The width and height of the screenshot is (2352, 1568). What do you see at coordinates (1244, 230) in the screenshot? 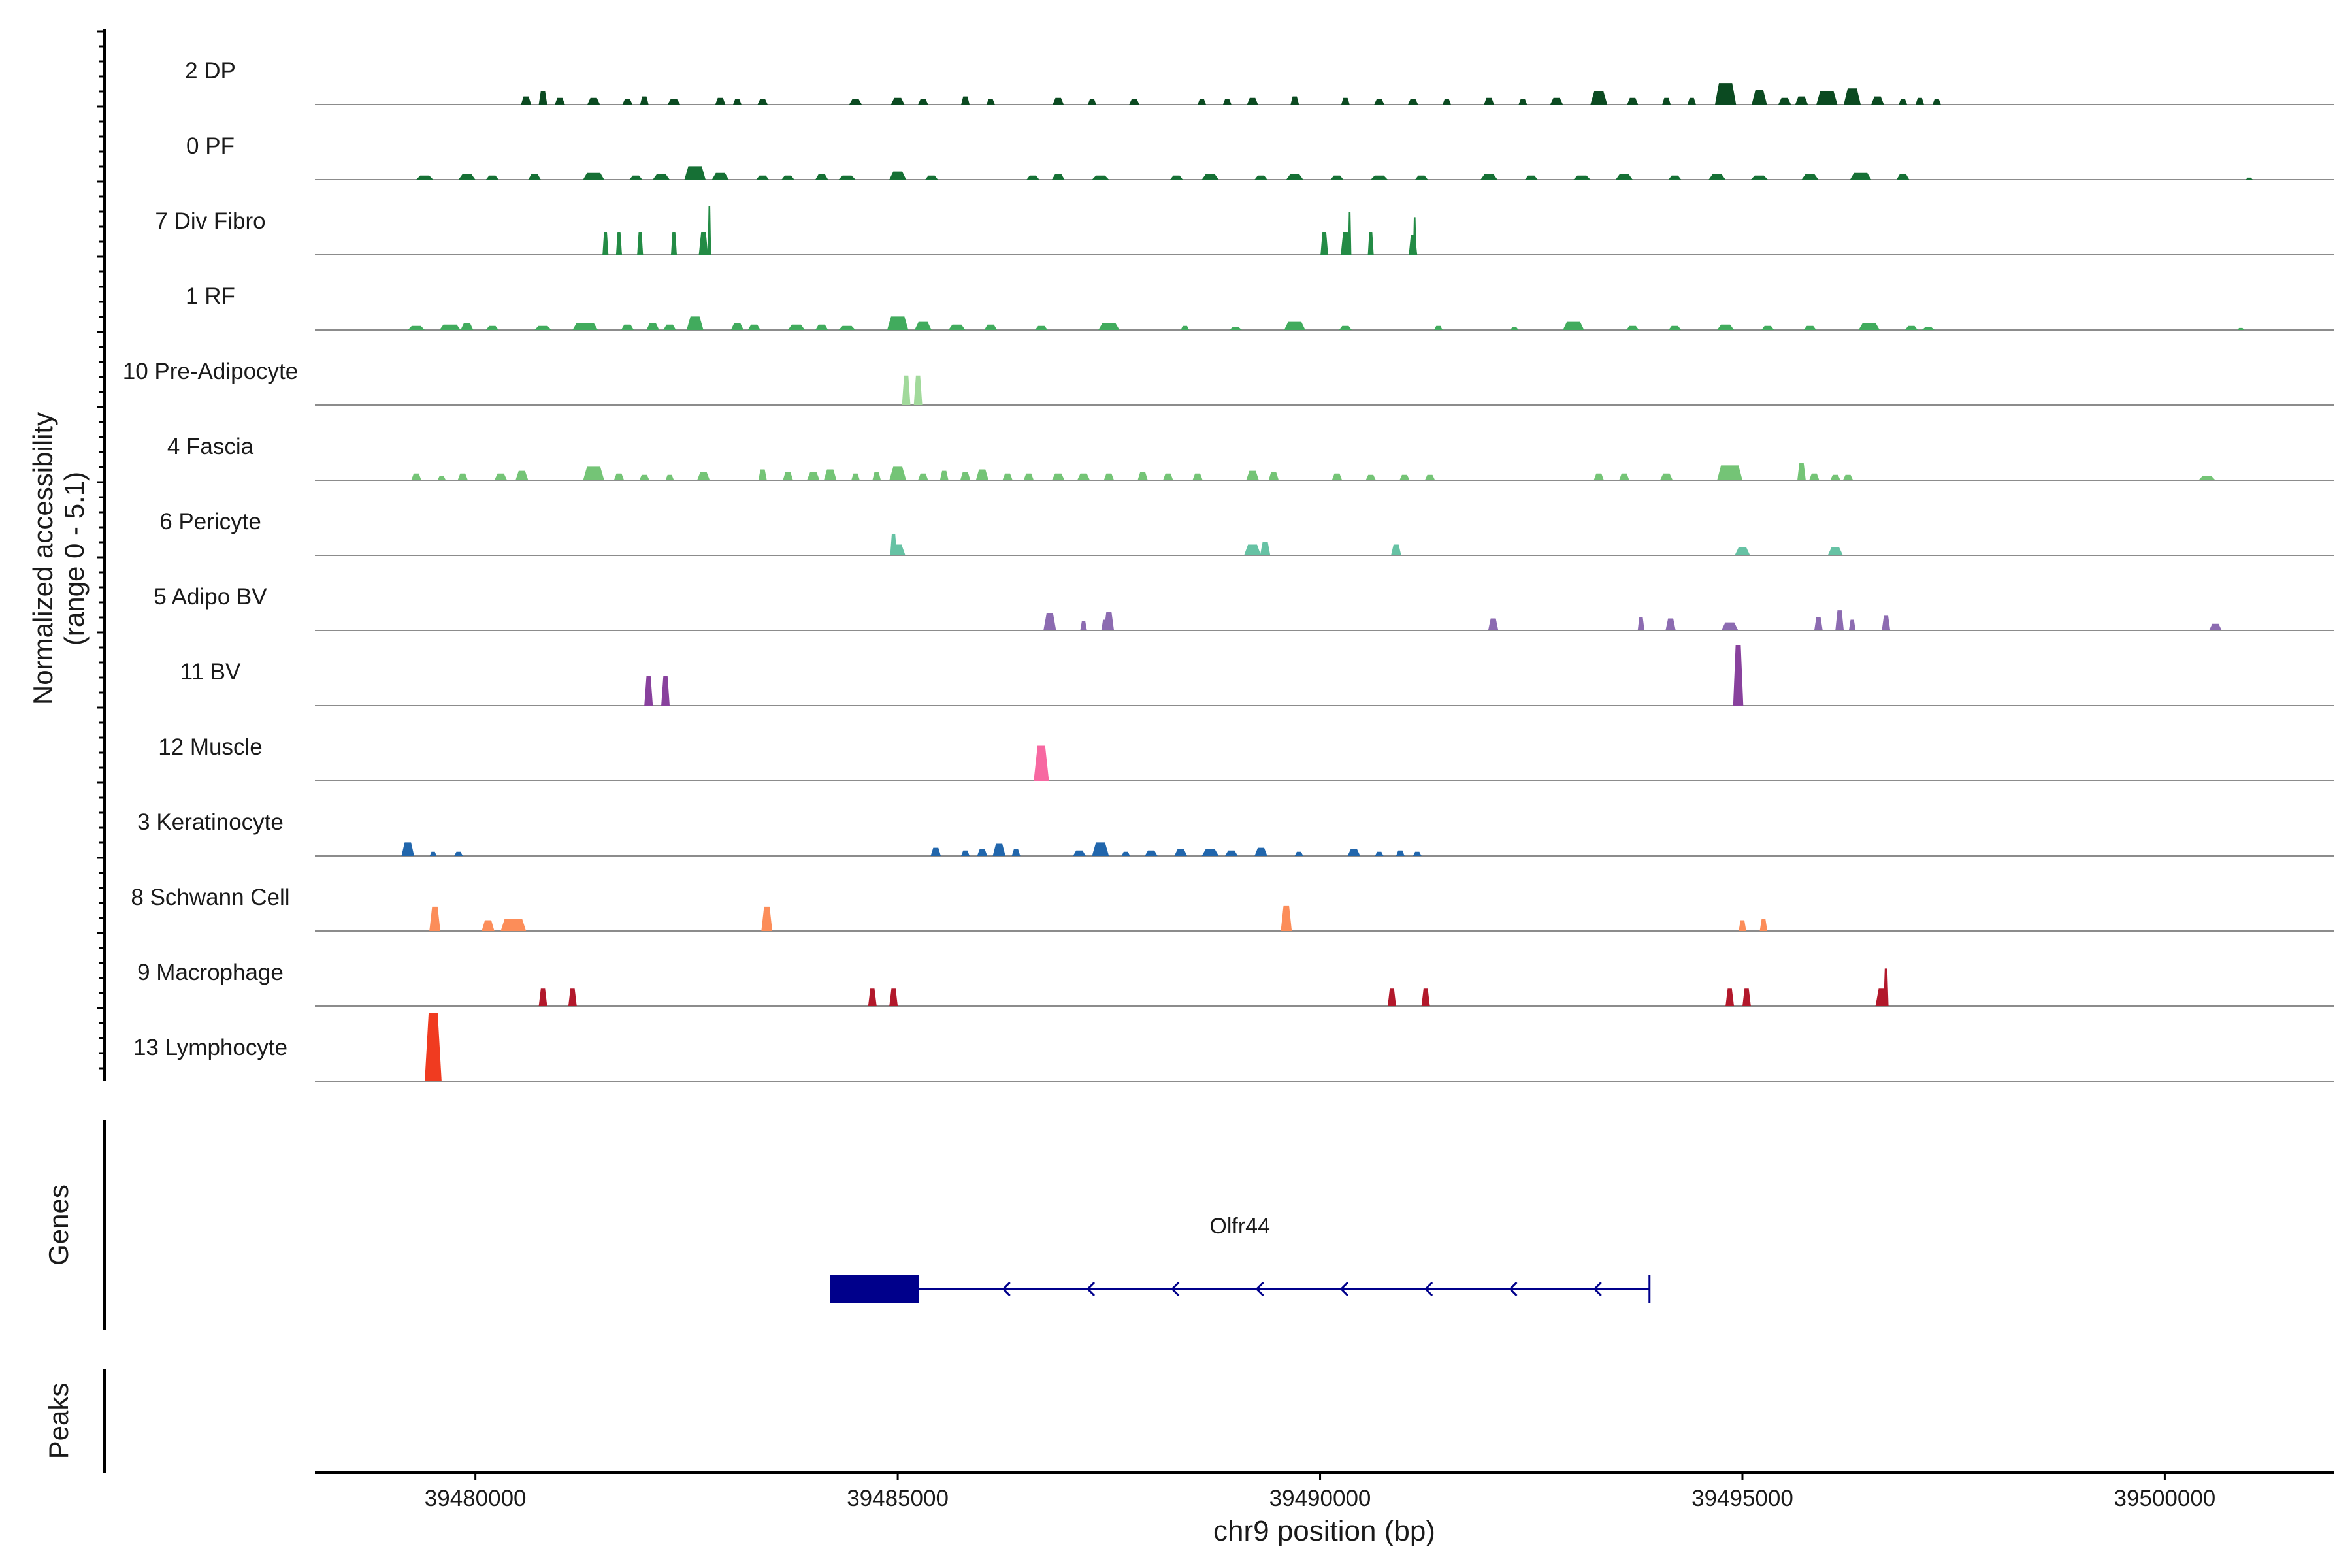
I see `track: 7 Div Fibro` at bounding box center [1244, 230].